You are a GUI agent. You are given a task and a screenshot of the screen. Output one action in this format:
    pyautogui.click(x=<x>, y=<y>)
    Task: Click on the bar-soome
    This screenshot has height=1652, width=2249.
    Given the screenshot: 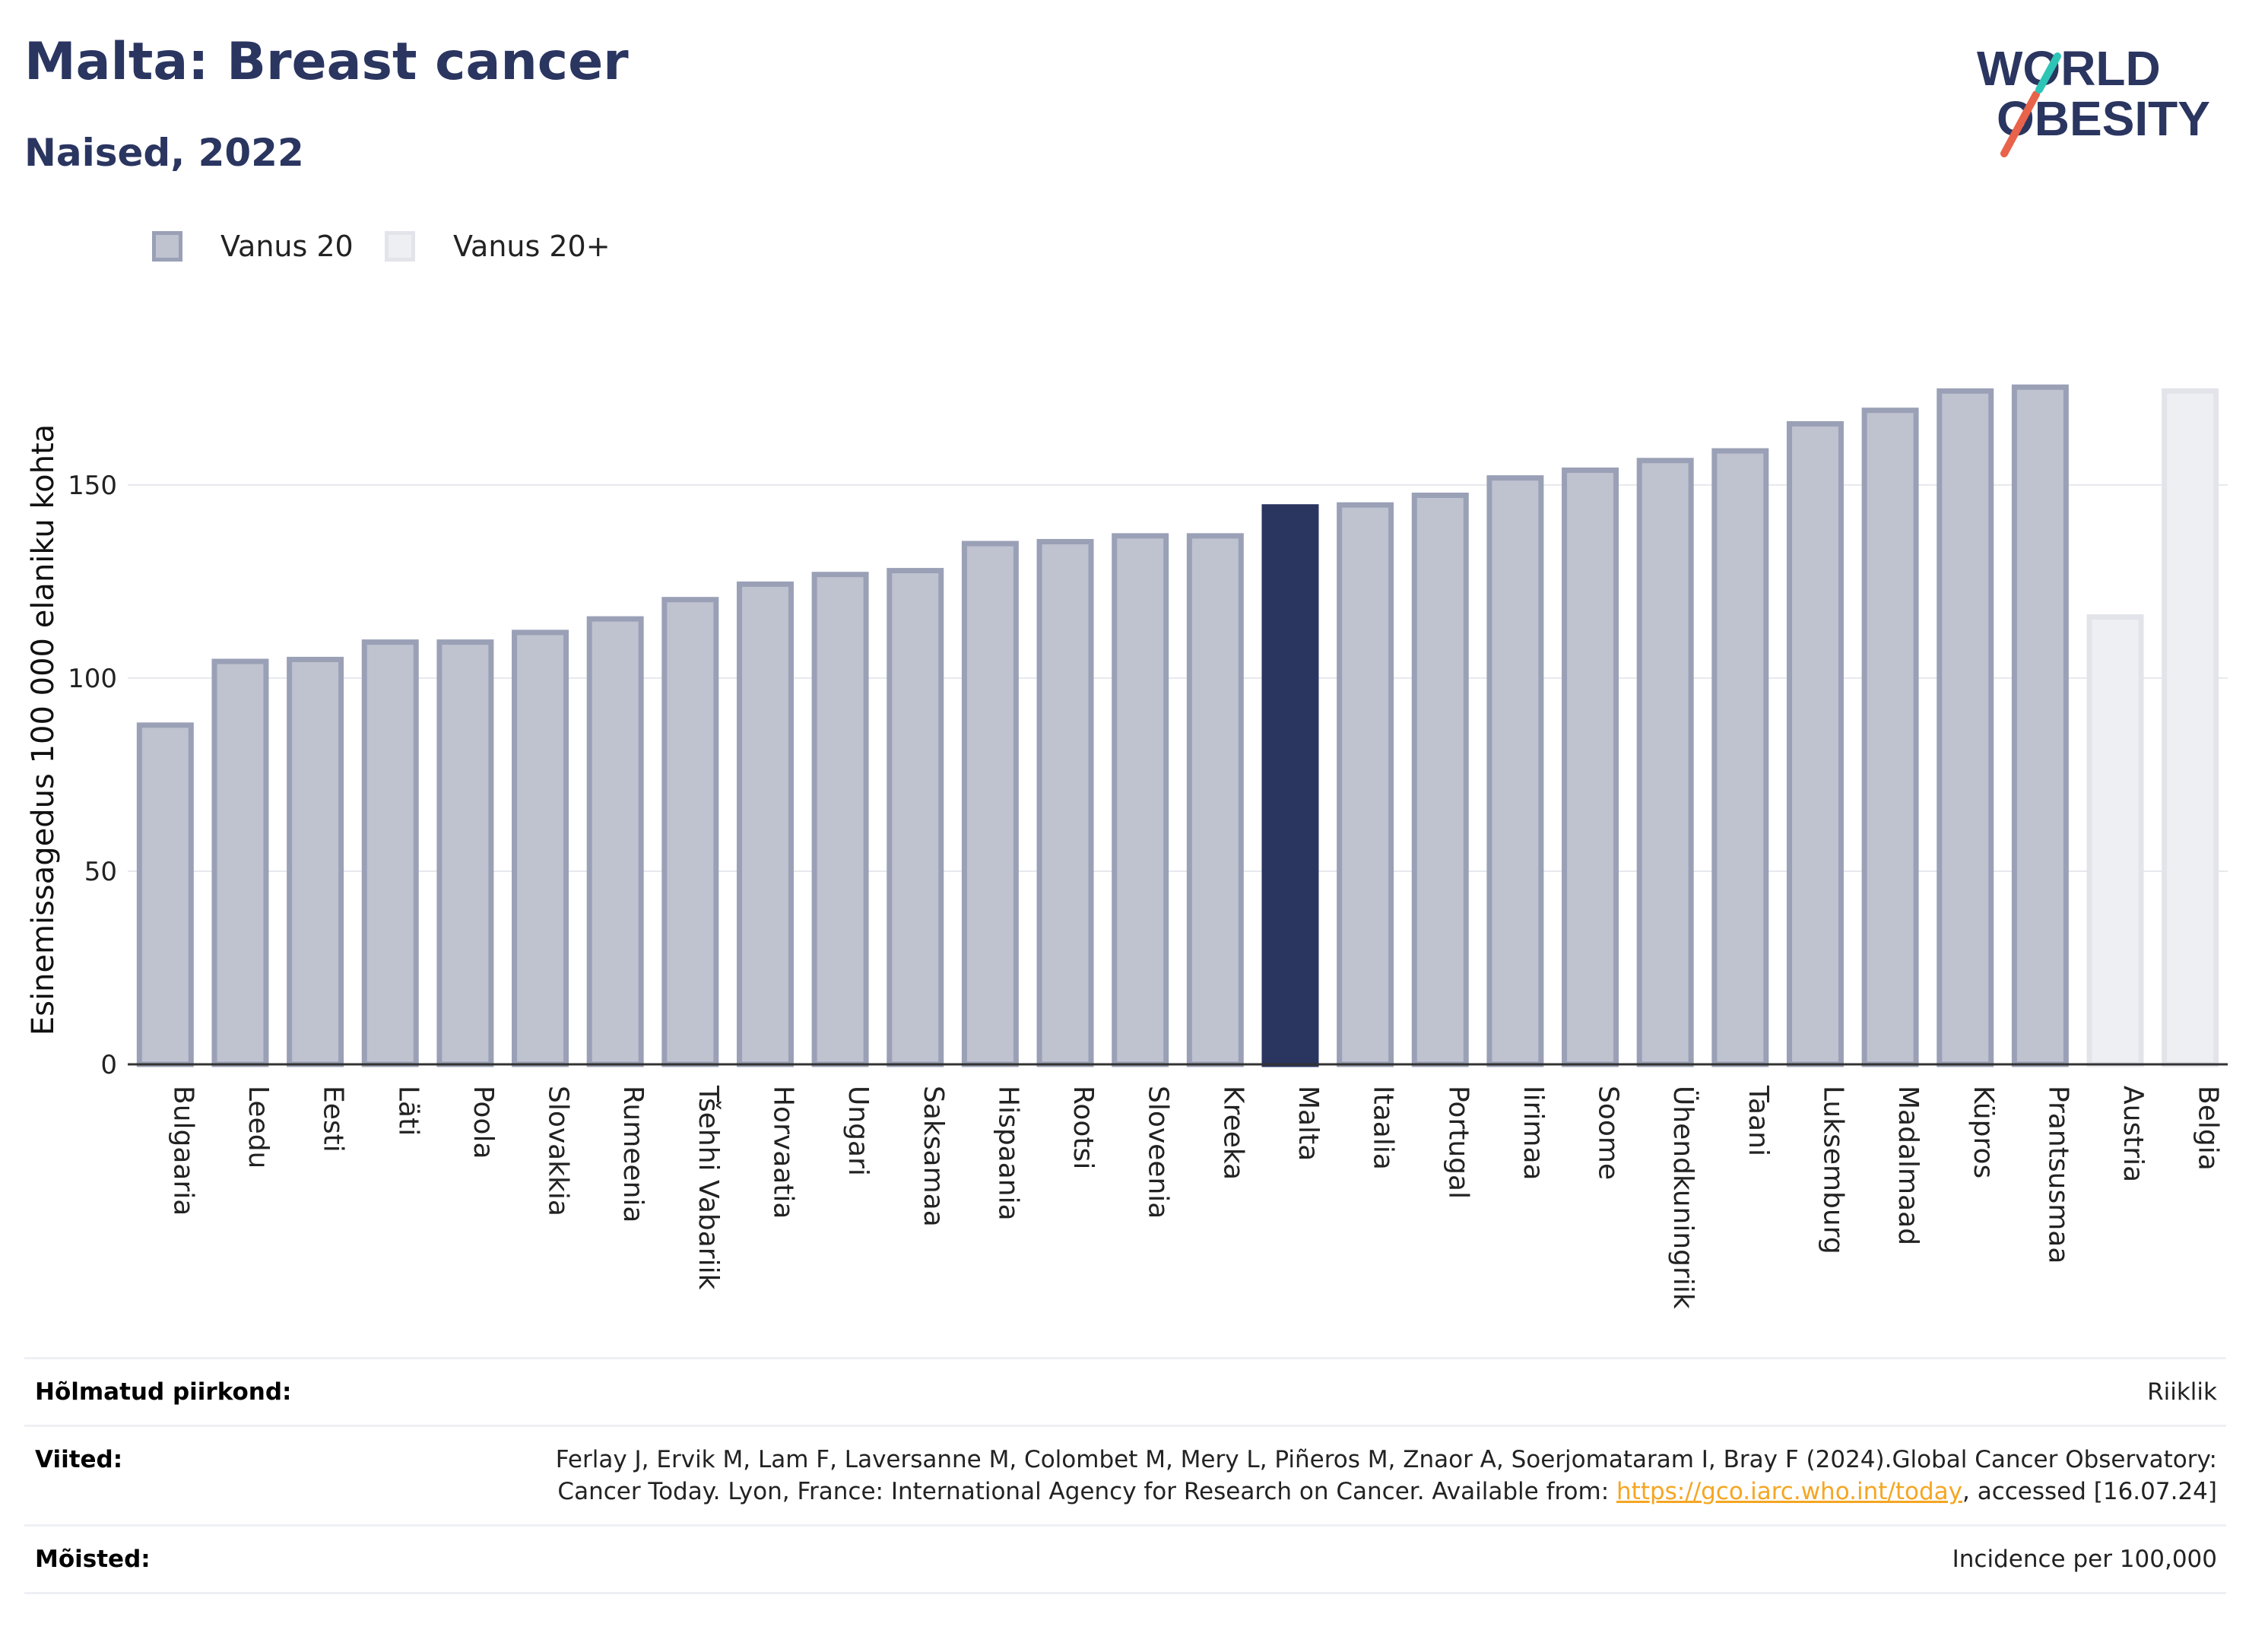 What is the action you would take?
    pyautogui.click(x=1590, y=767)
    